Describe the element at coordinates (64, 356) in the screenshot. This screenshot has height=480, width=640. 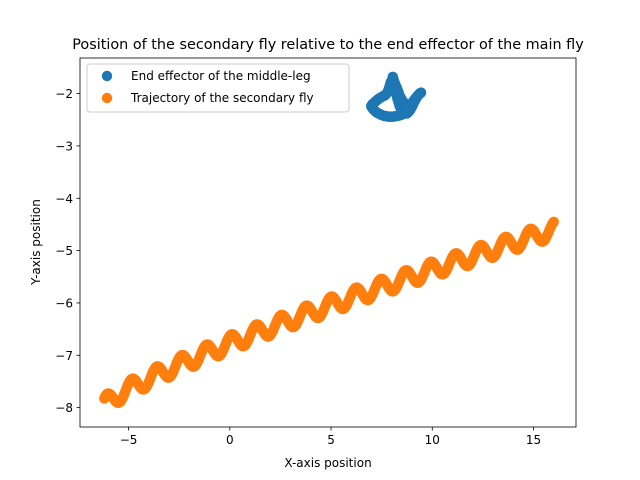
I see `y-tick-label: −7` at that location.